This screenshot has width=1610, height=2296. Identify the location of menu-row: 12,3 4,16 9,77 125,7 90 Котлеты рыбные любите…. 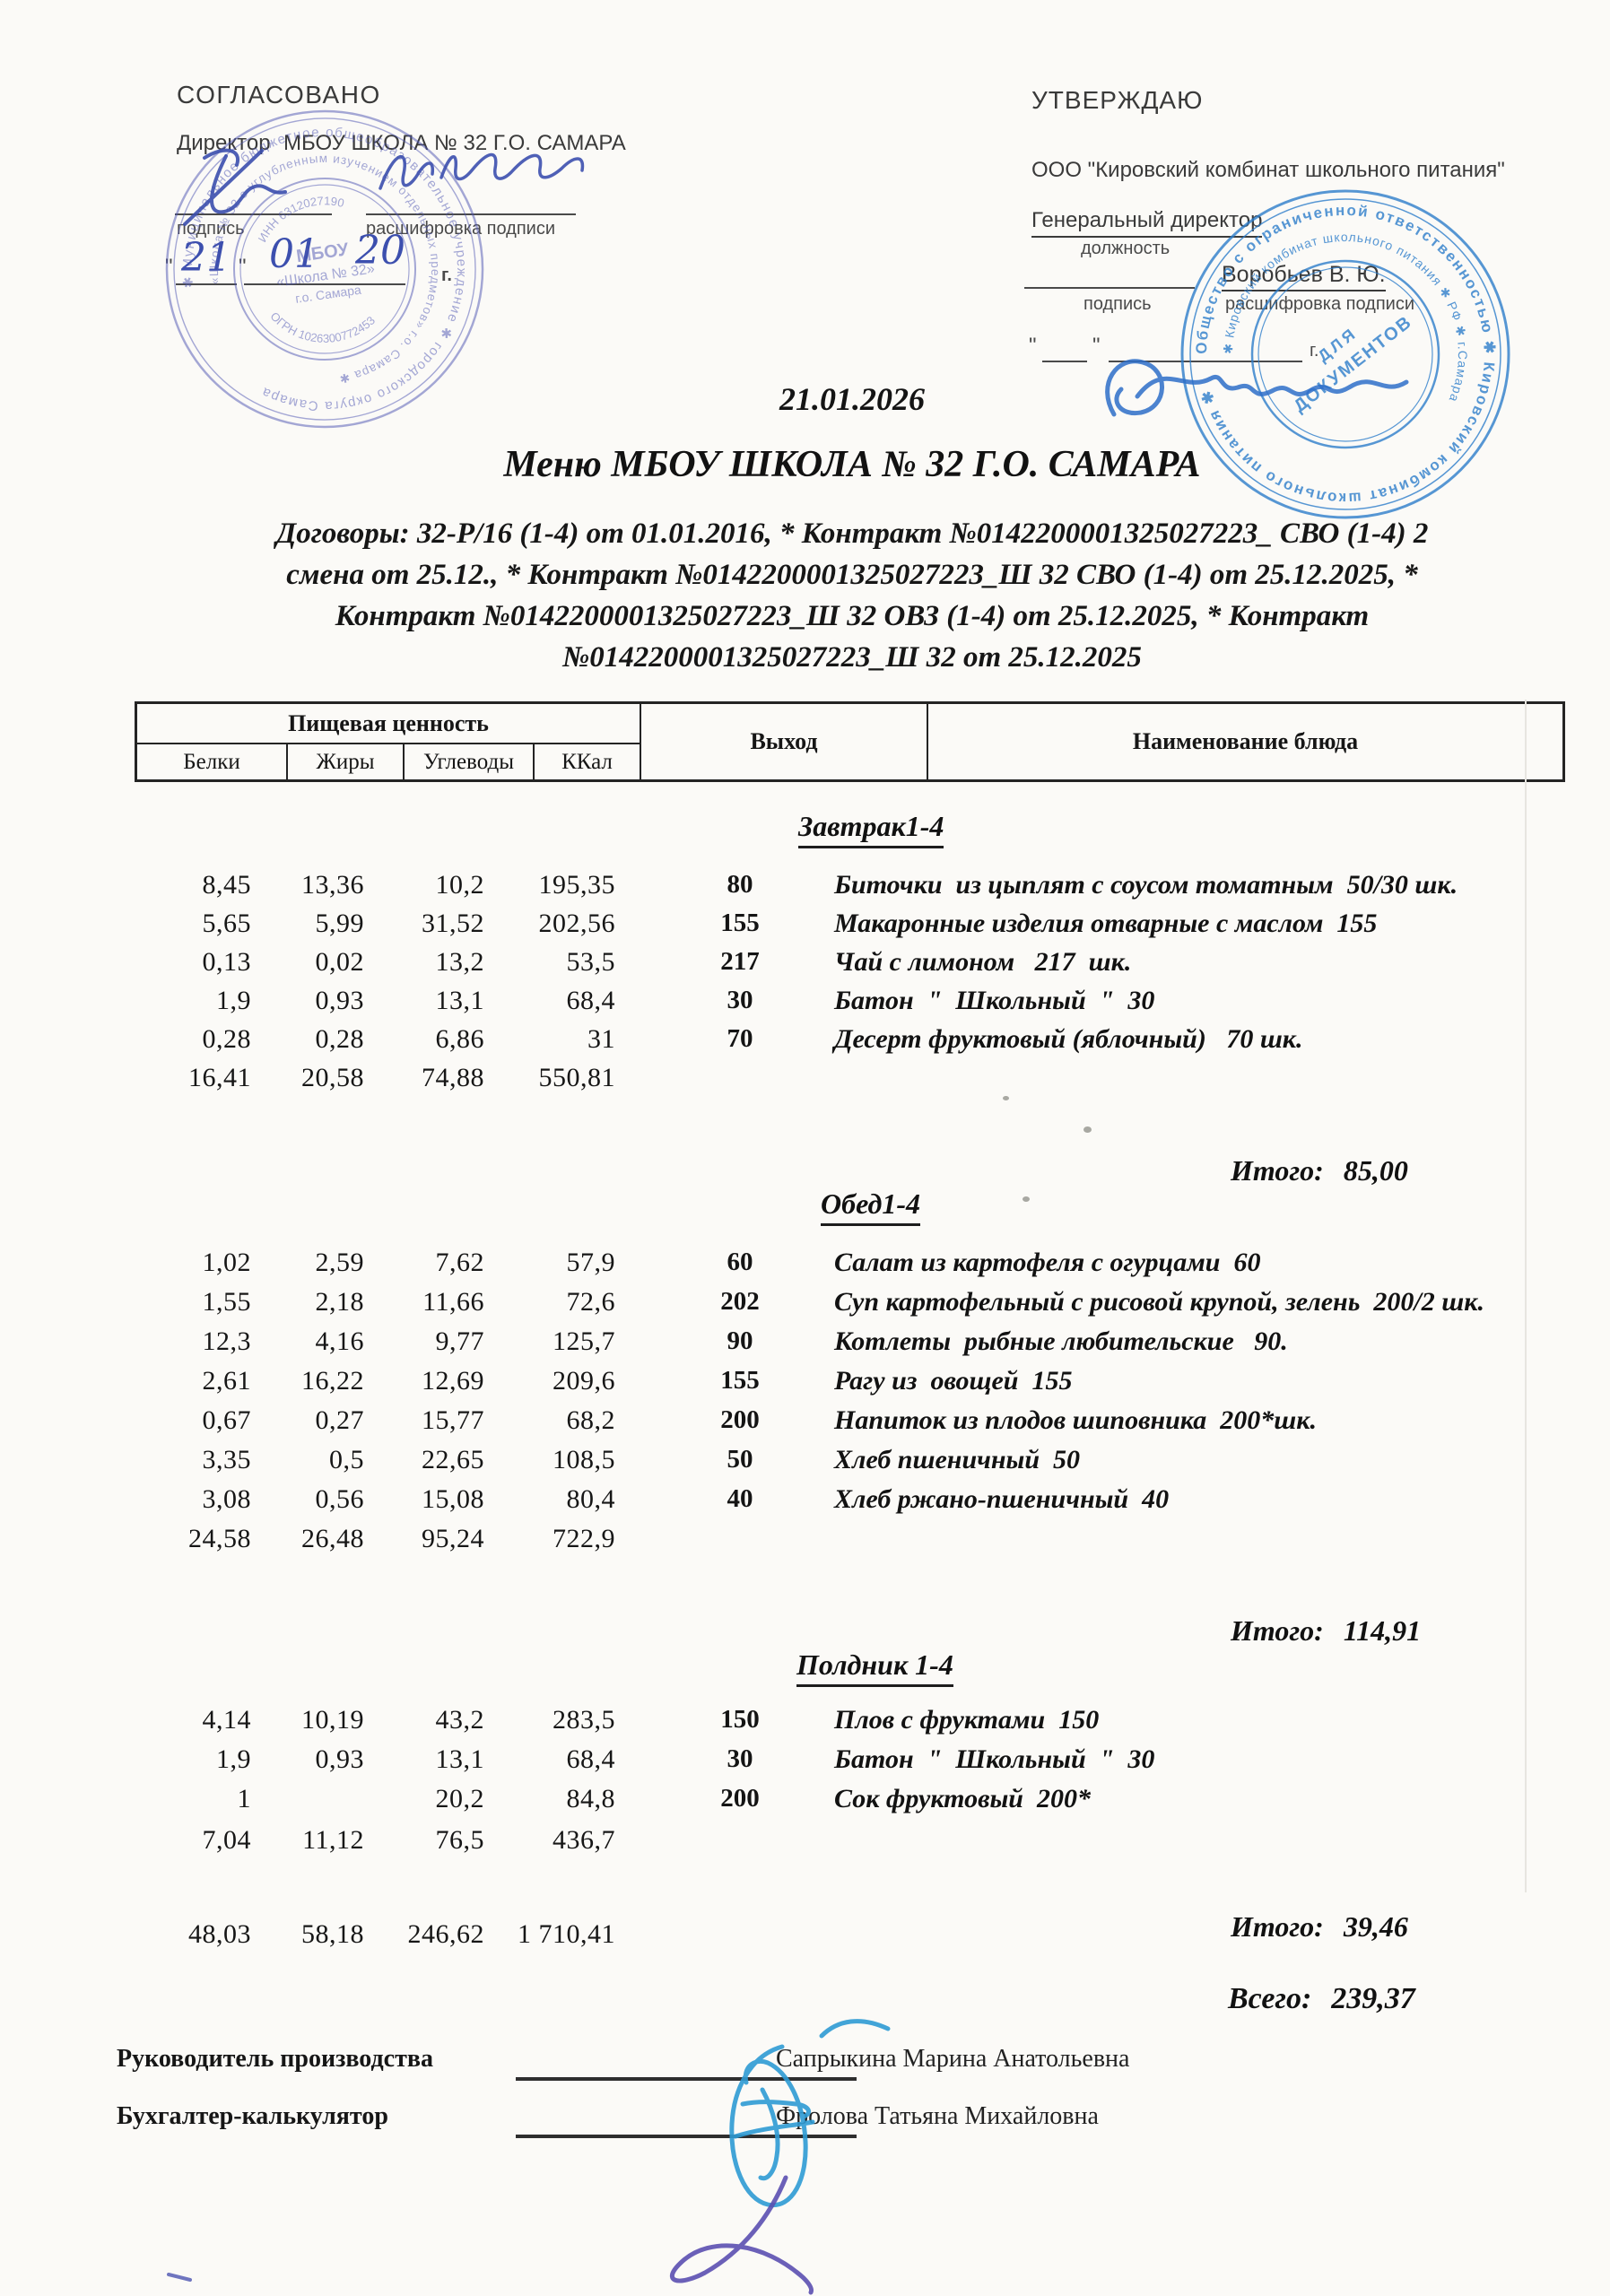
(805, 1345).